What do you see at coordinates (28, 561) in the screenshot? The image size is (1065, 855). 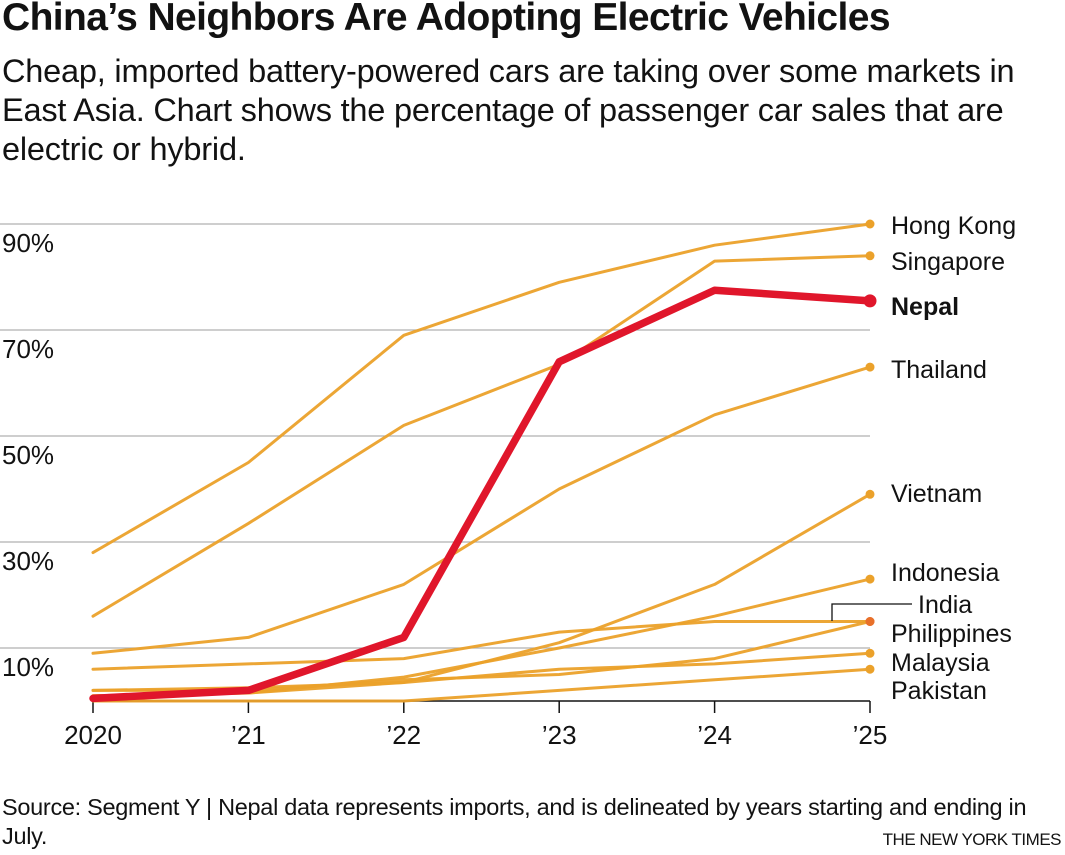 I see `y-tick-label: 30%` at bounding box center [28, 561].